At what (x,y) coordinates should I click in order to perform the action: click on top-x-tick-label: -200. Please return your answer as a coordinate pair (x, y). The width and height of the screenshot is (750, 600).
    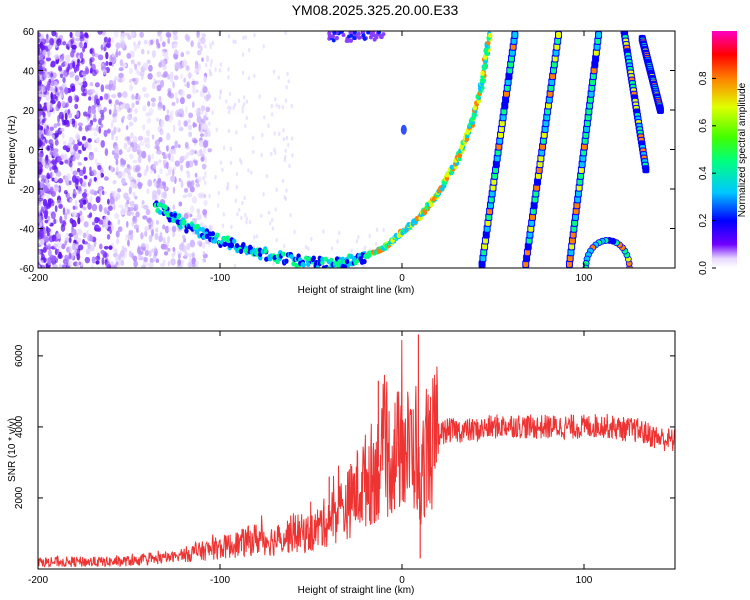
    Looking at the image, I should click on (38, 278).